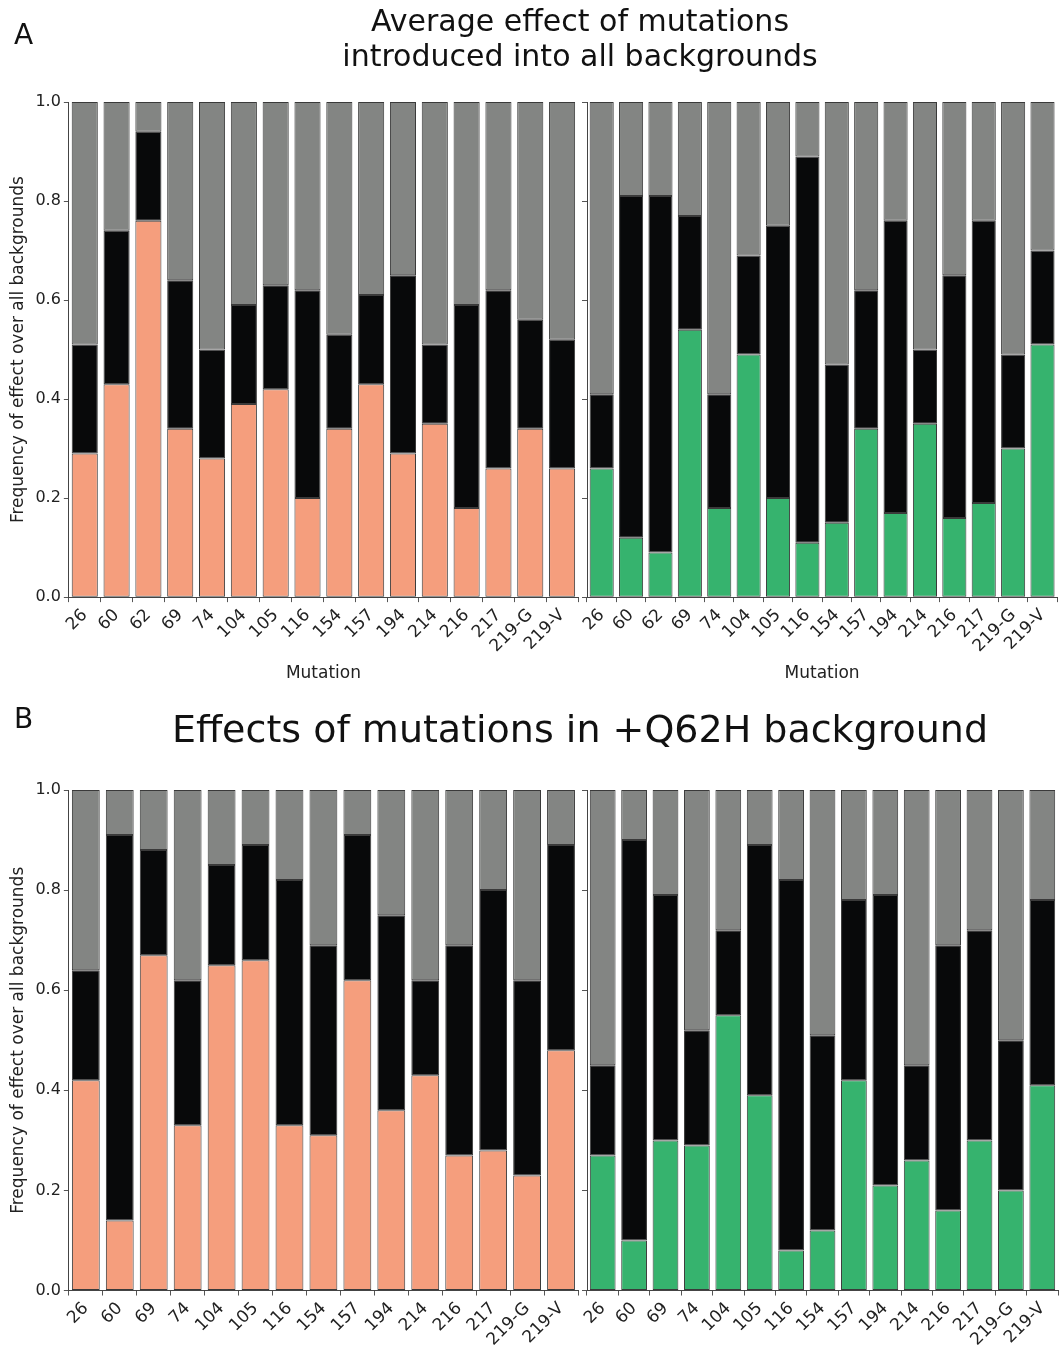 The height and width of the screenshot is (1355, 1060). Describe the element at coordinates (24, 34) in the screenshot. I see `text: A` at that location.